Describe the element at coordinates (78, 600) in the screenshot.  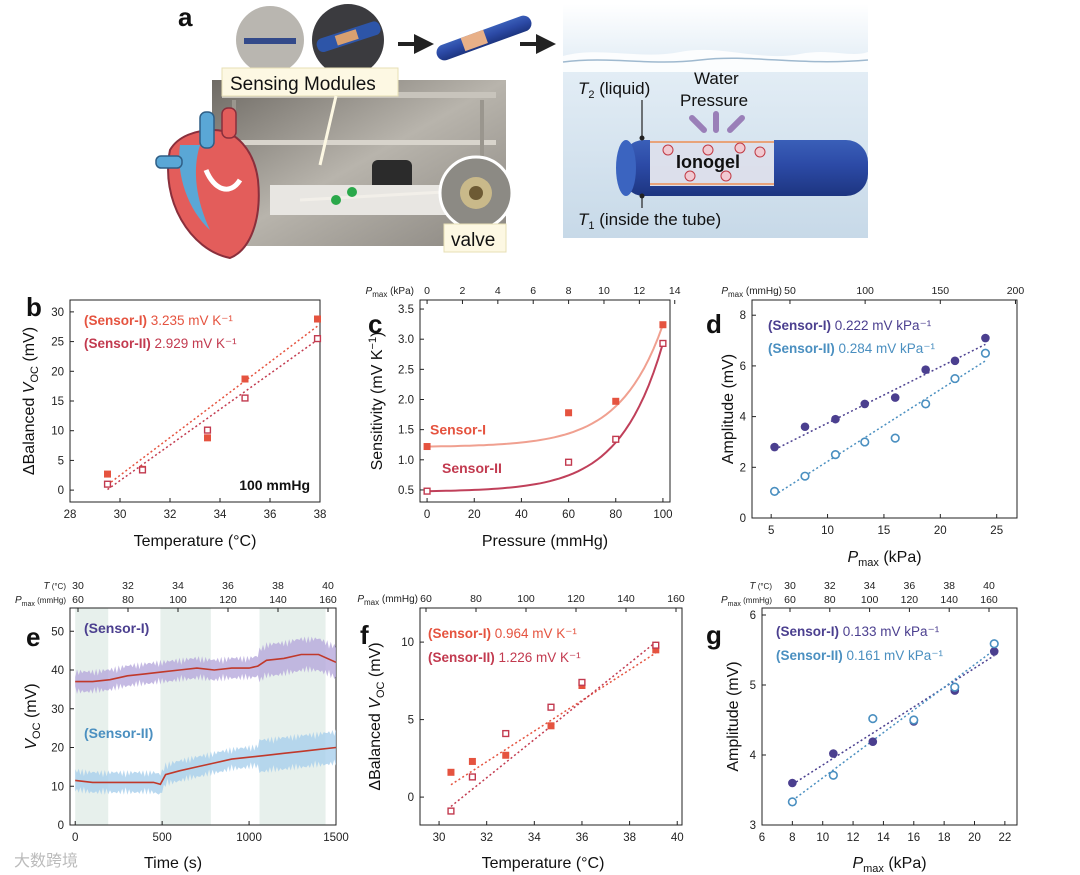
I see `top-tick-label: 60` at that location.